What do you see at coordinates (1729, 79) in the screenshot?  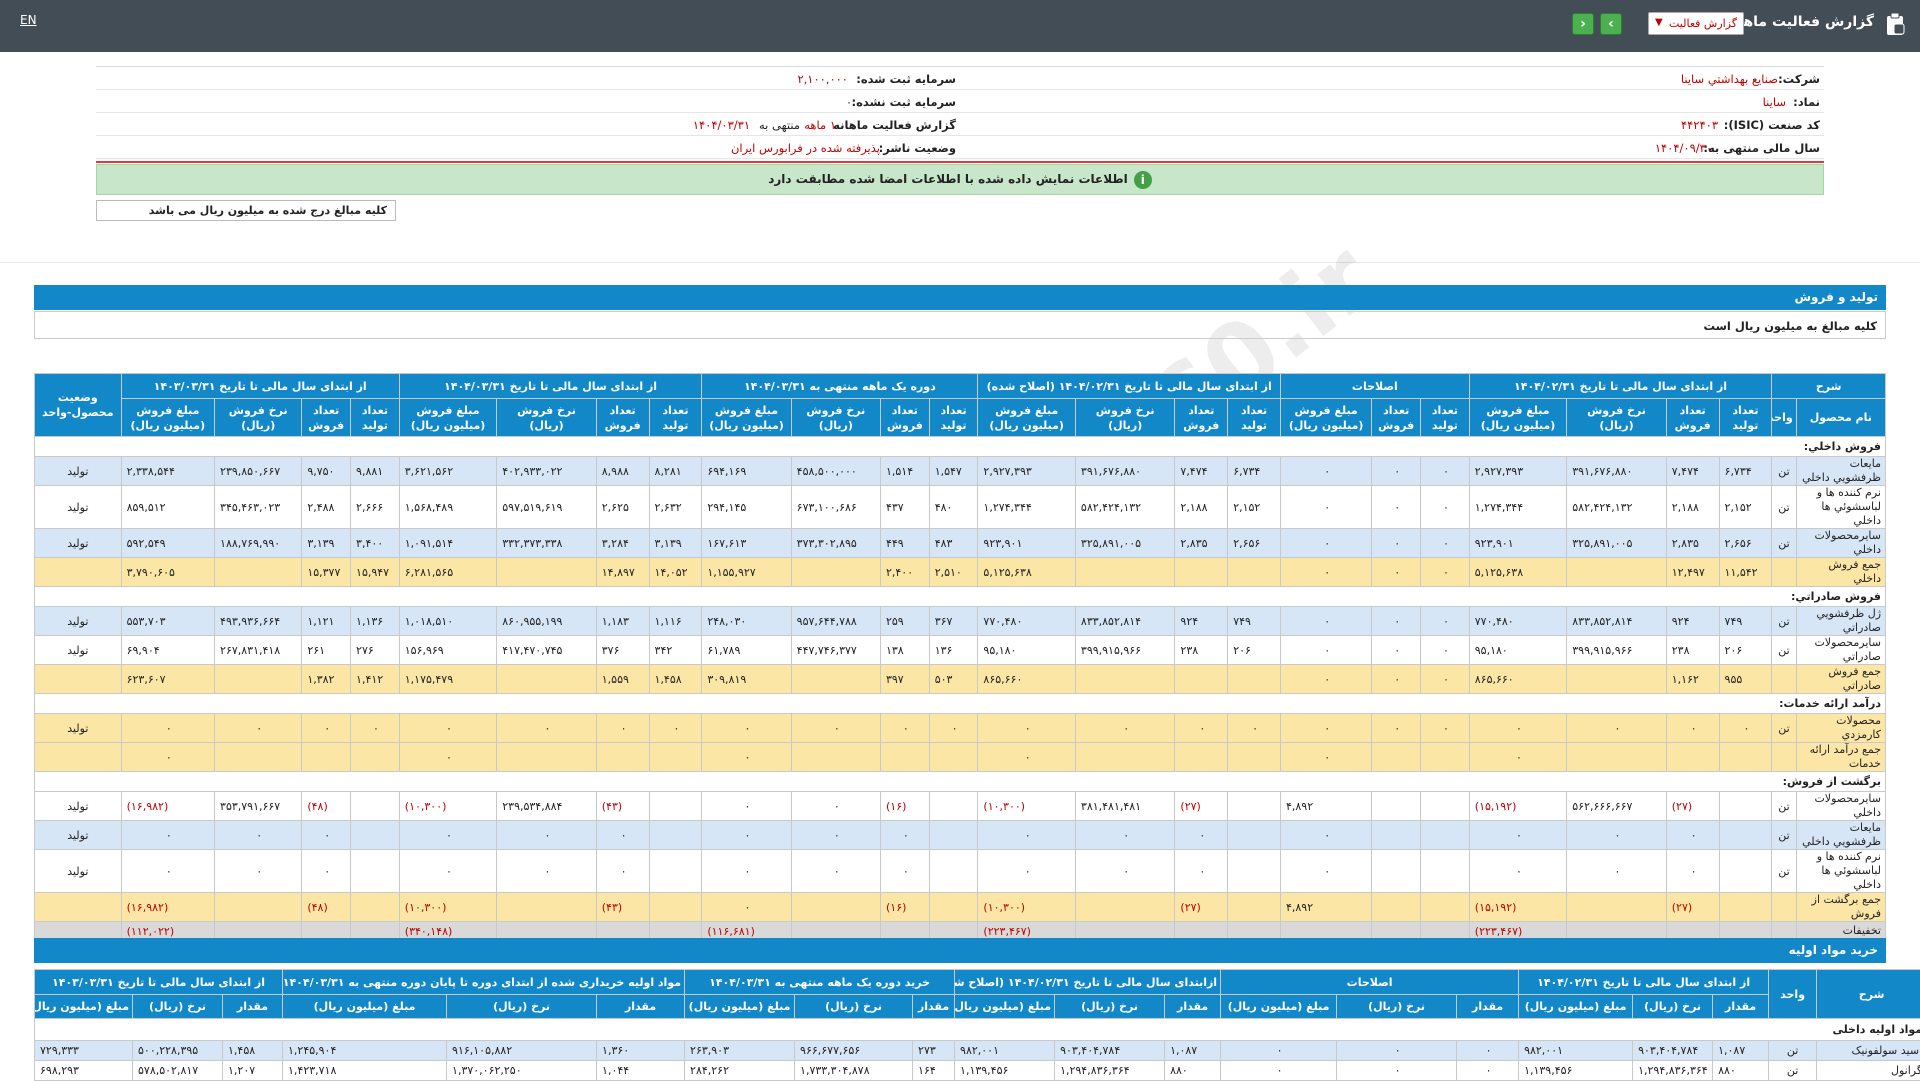 I see `company-value: صنایع بهداشتي ساینا` at bounding box center [1729, 79].